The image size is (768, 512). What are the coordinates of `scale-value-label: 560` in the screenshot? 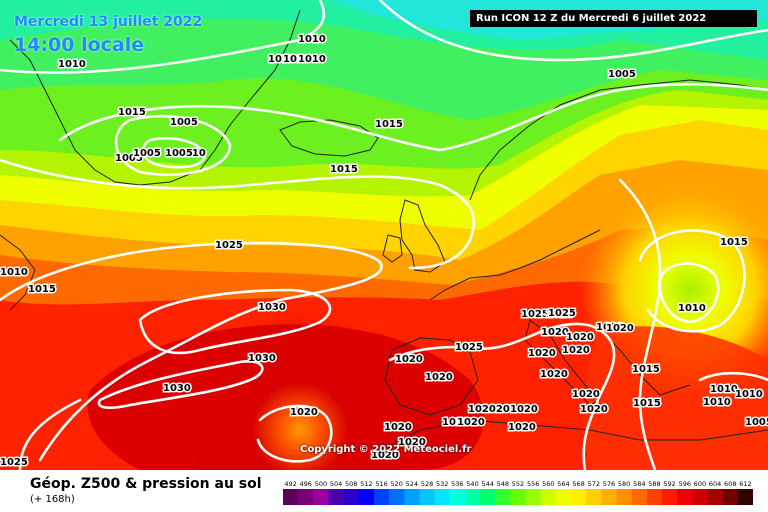 It's located at (548, 484).